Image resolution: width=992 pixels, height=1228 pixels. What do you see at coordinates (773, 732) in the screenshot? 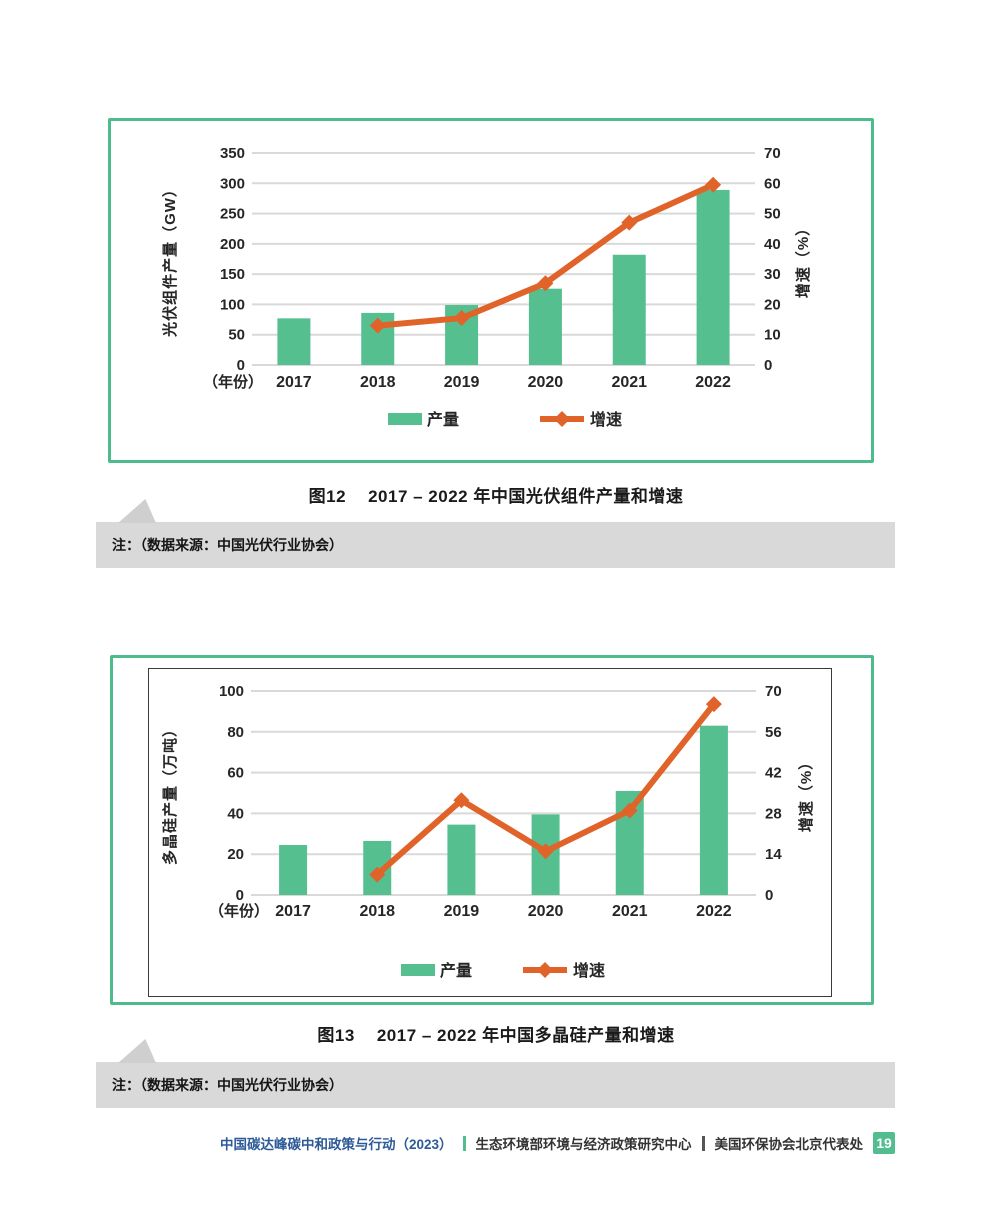
I see `right-axis-tick-label: 56` at bounding box center [773, 732].